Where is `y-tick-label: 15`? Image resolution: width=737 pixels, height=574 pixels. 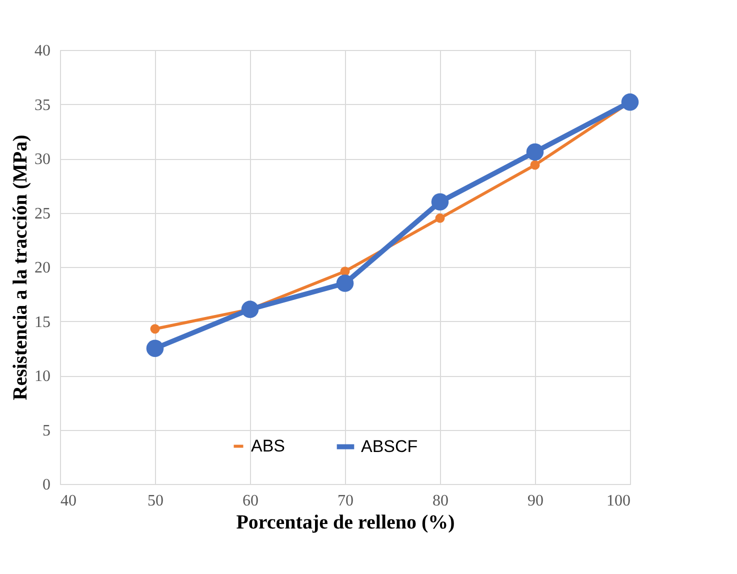 y-tick-label: 15 is located at coordinates (42, 322).